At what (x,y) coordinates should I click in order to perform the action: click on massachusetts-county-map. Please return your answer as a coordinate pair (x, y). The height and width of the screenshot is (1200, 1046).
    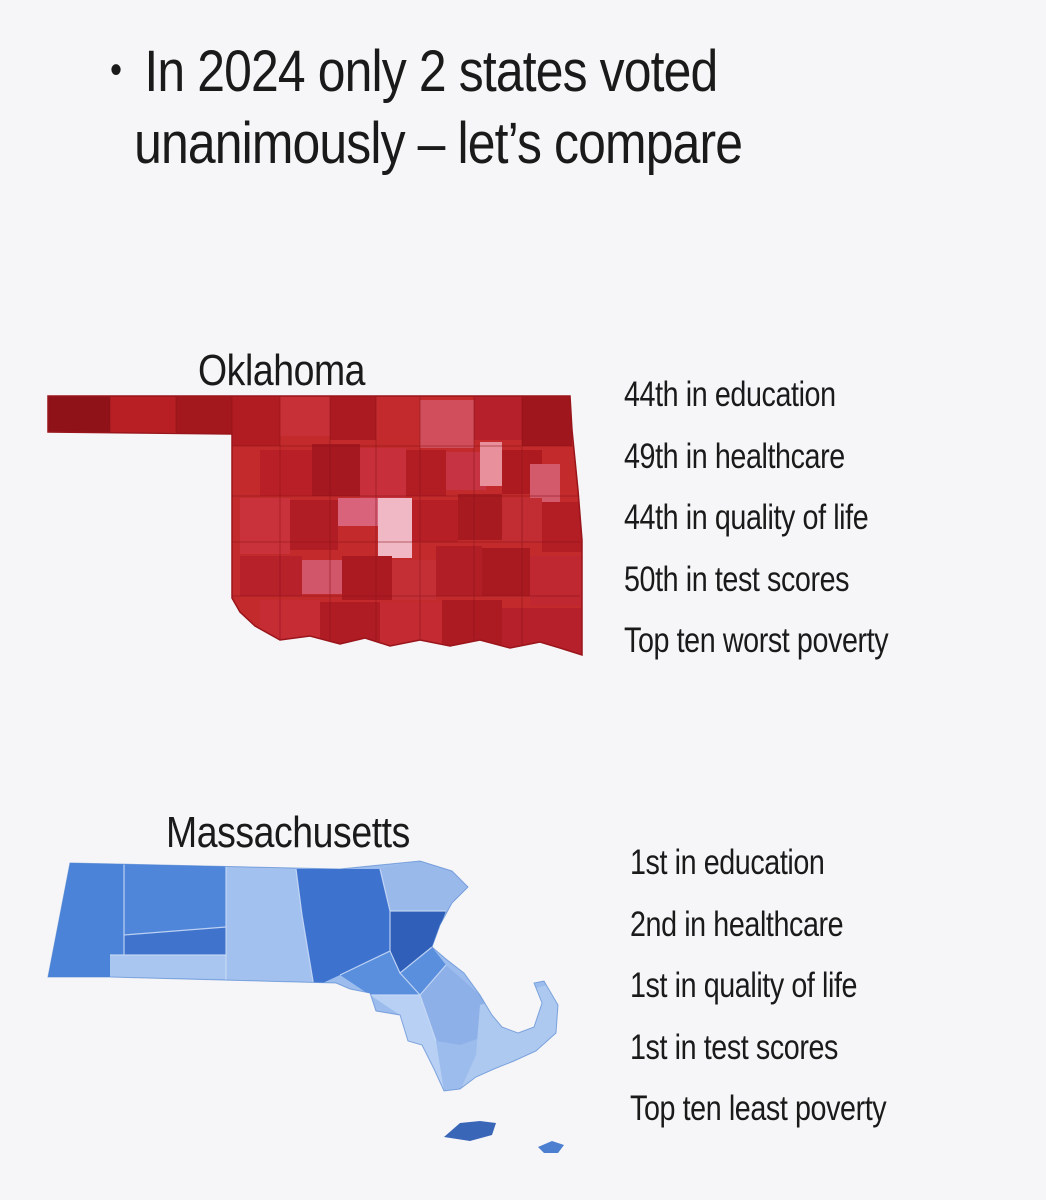
    Looking at the image, I should click on (305, 1006).